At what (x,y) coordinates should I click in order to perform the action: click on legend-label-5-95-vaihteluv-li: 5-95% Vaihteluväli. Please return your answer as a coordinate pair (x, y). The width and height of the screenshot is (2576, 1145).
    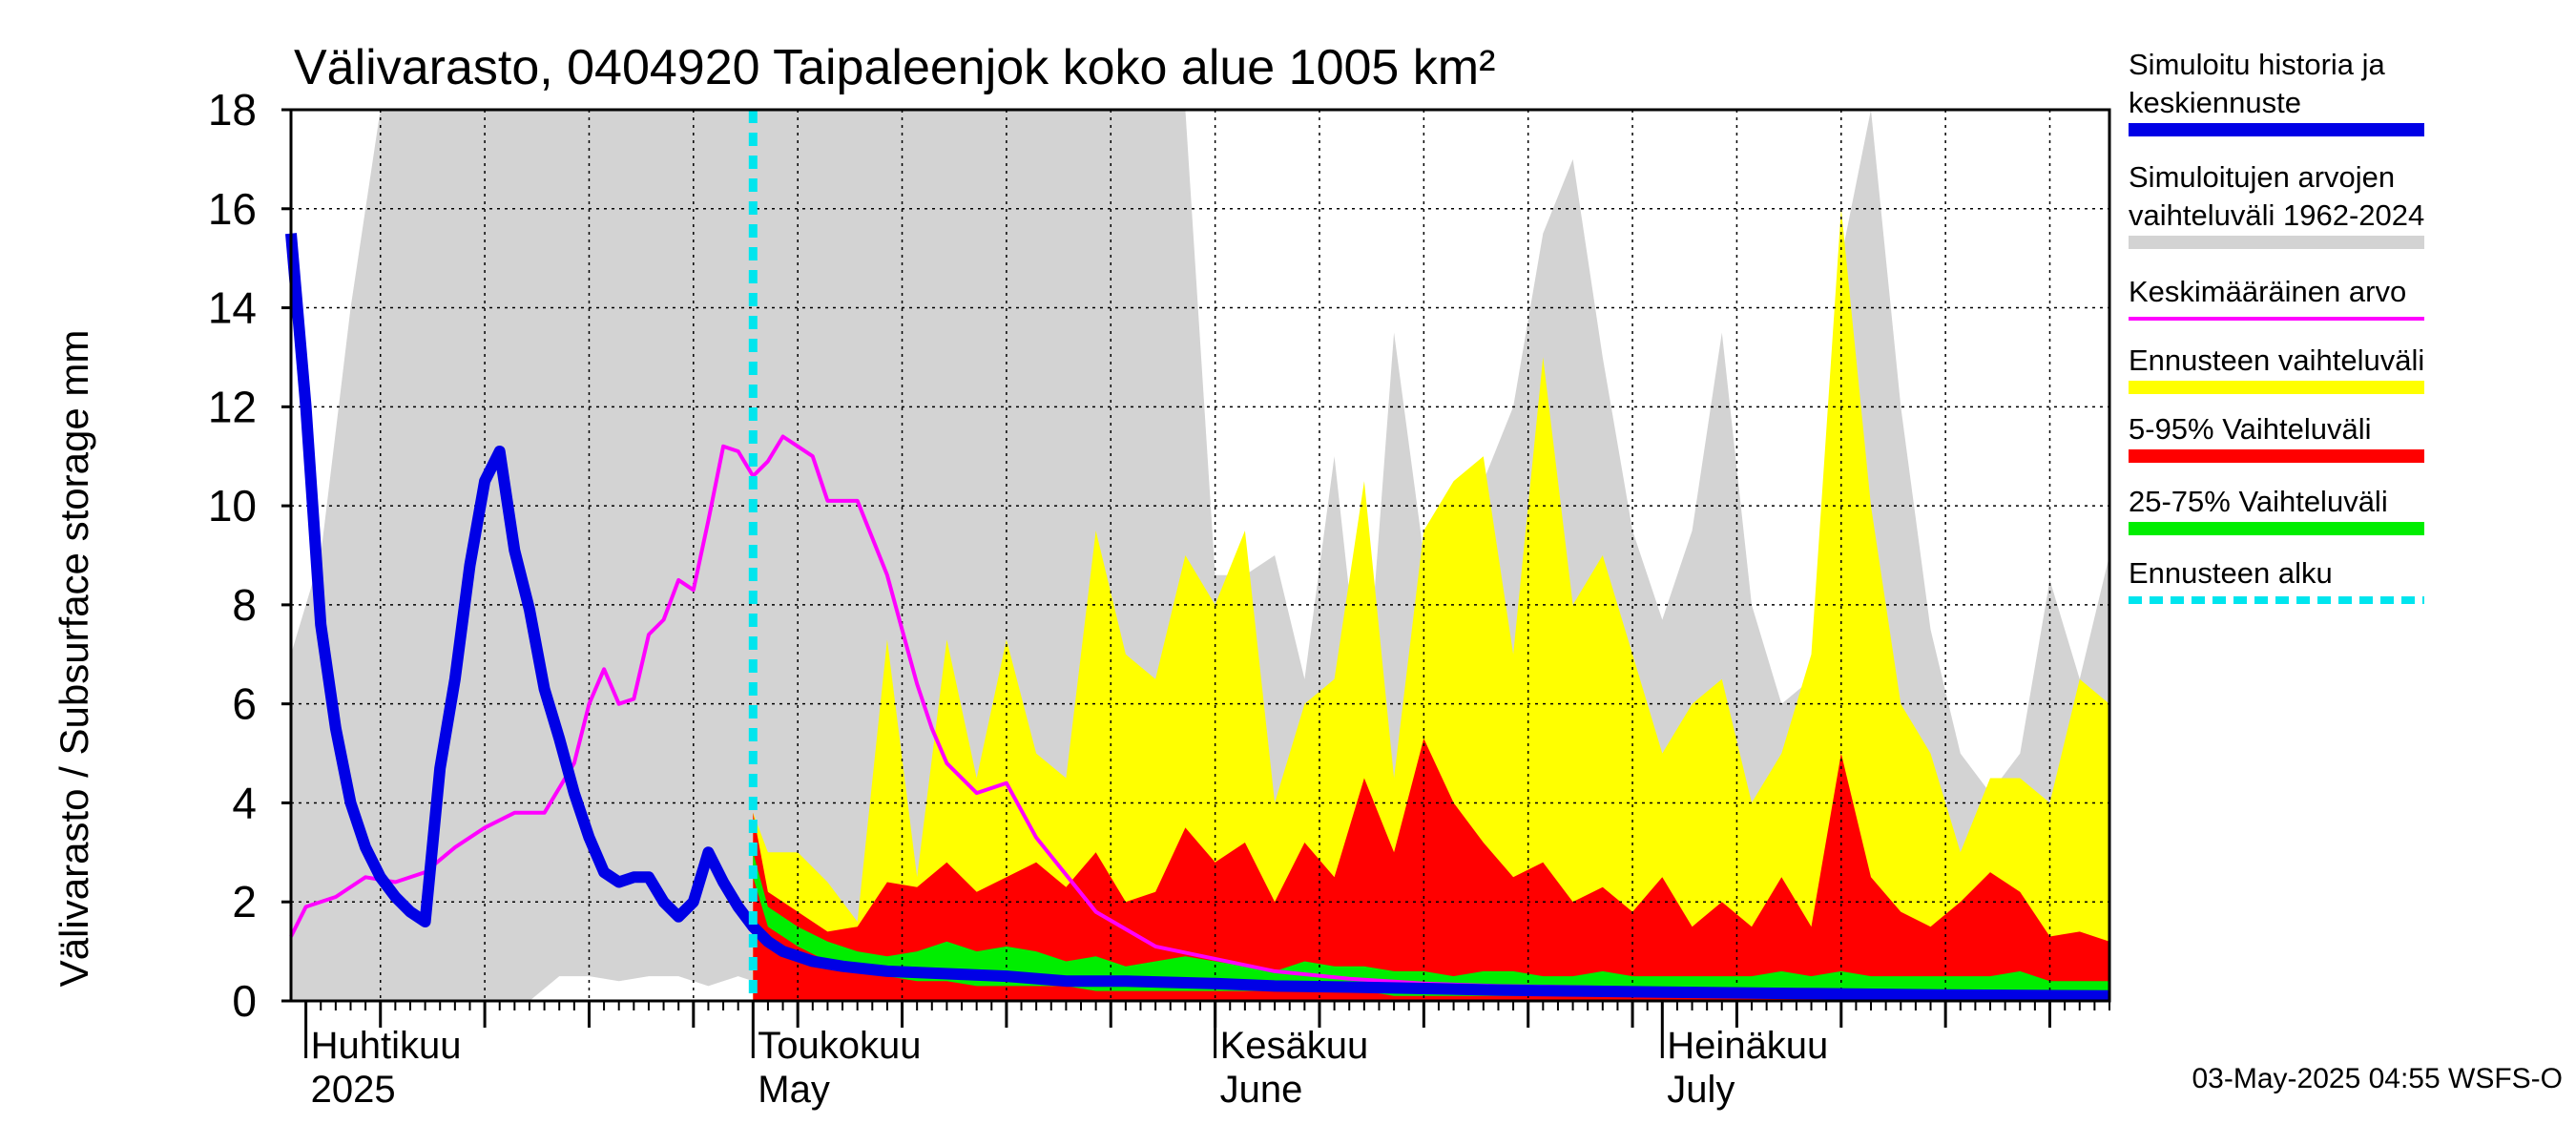
    Looking at the image, I should click on (2250, 429).